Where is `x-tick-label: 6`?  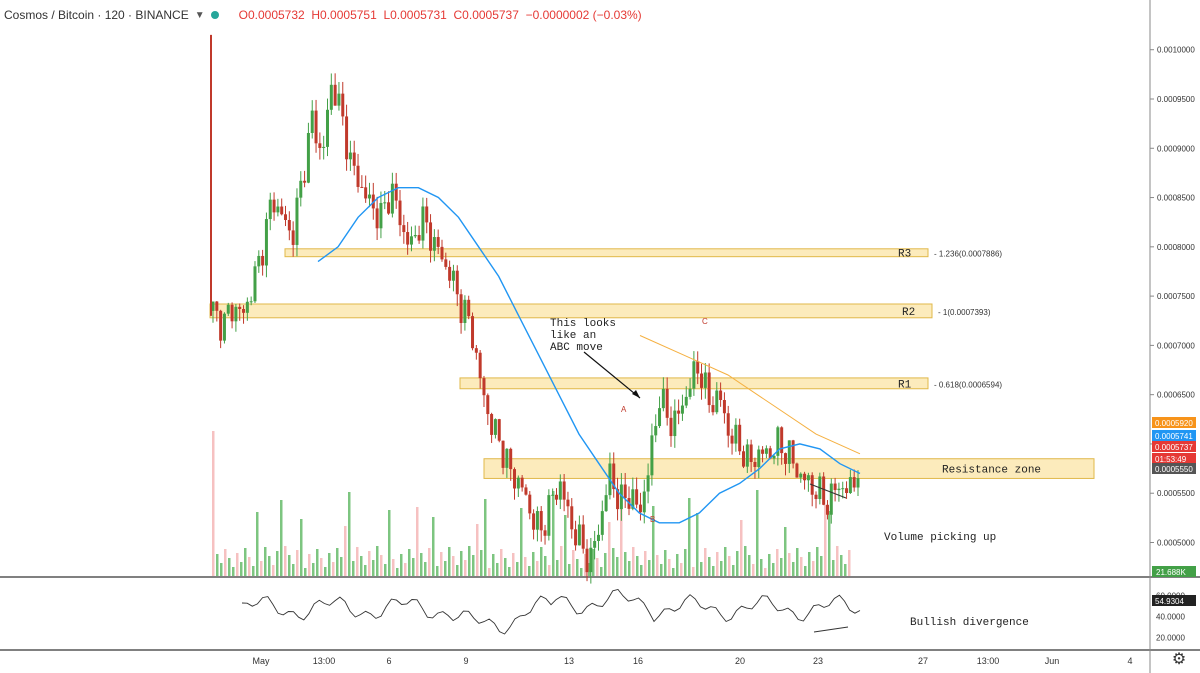
x-tick-label: 6 is located at coordinates (388, 661).